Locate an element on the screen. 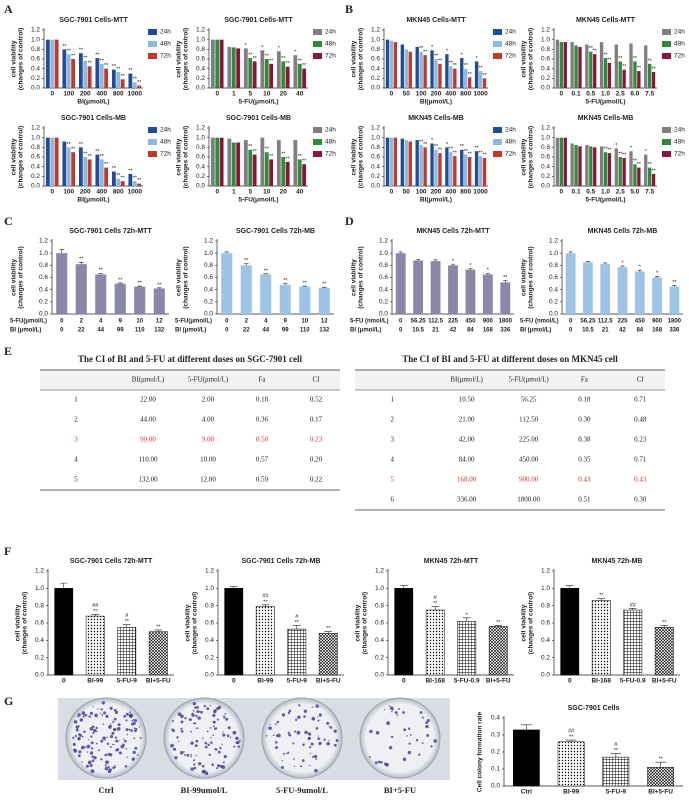 This screenshot has height=805, width=689. y-tick-label: 0.0 is located at coordinates (43, 314).